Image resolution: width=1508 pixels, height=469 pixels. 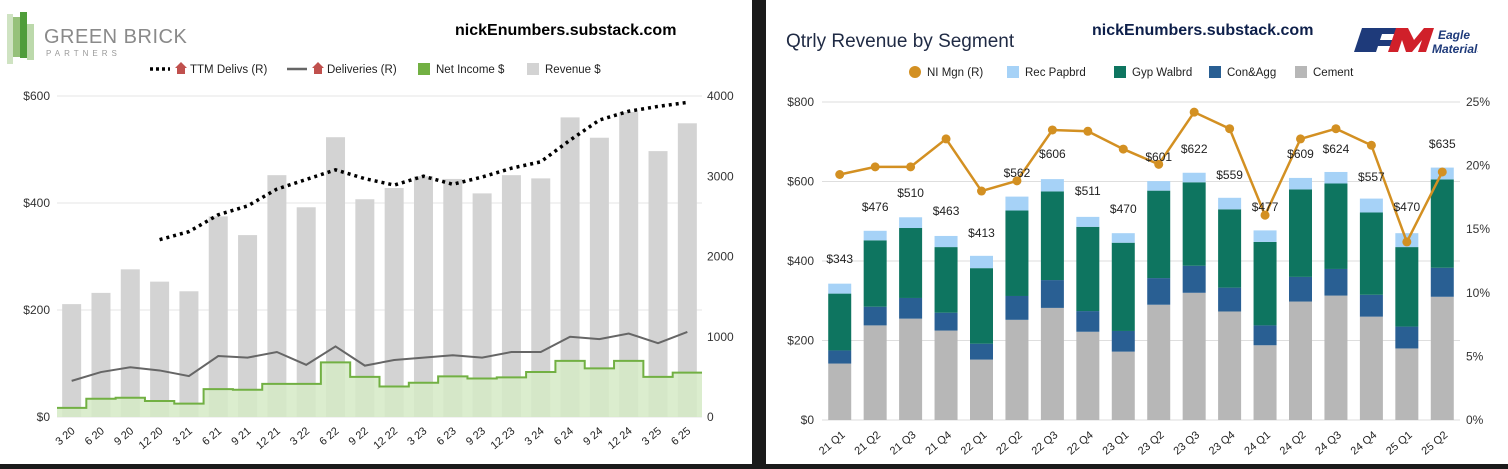 What do you see at coordinates (1475, 356) in the screenshot?
I see `y-tick-right: 5%` at bounding box center [1475, 356].